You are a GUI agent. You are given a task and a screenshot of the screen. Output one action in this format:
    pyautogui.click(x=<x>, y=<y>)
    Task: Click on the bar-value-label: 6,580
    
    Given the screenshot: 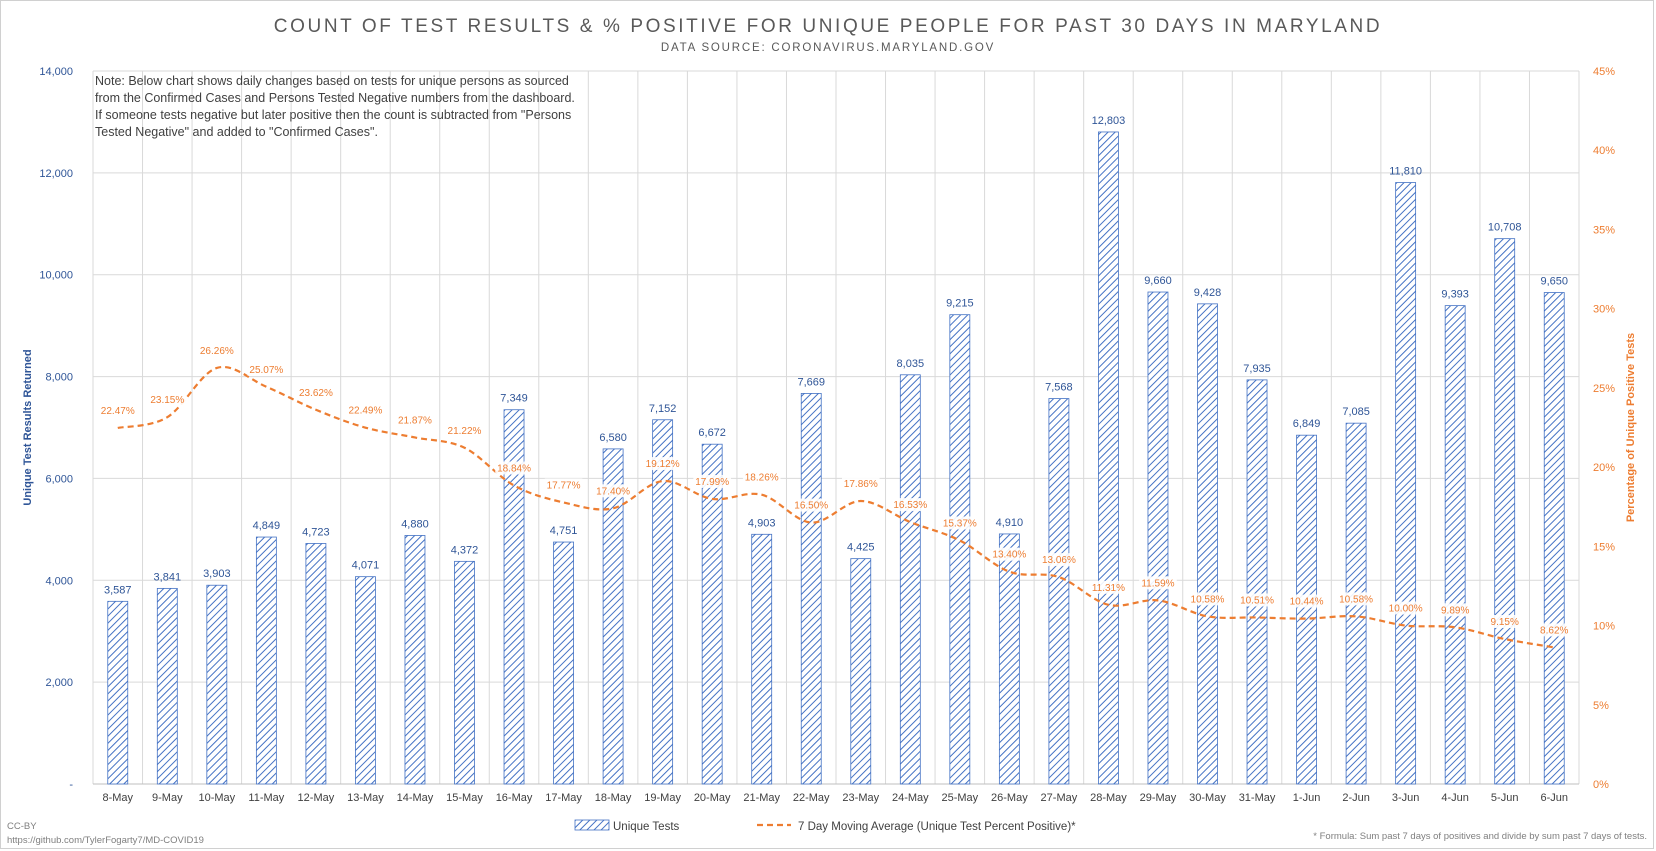 What is the action you would take?
    pyautogui.click(x=613, y=438)
    